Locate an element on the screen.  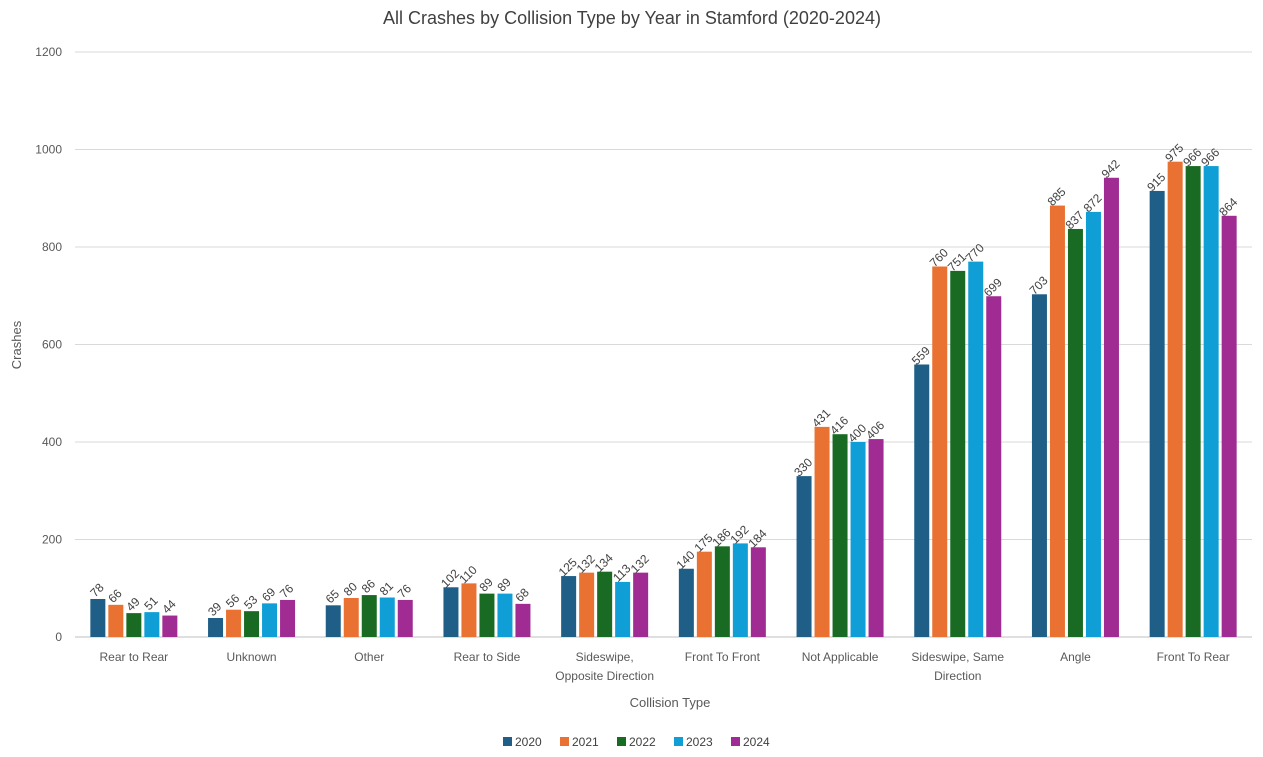
legend-swatch-2023 is located at coordinates (678, 741).